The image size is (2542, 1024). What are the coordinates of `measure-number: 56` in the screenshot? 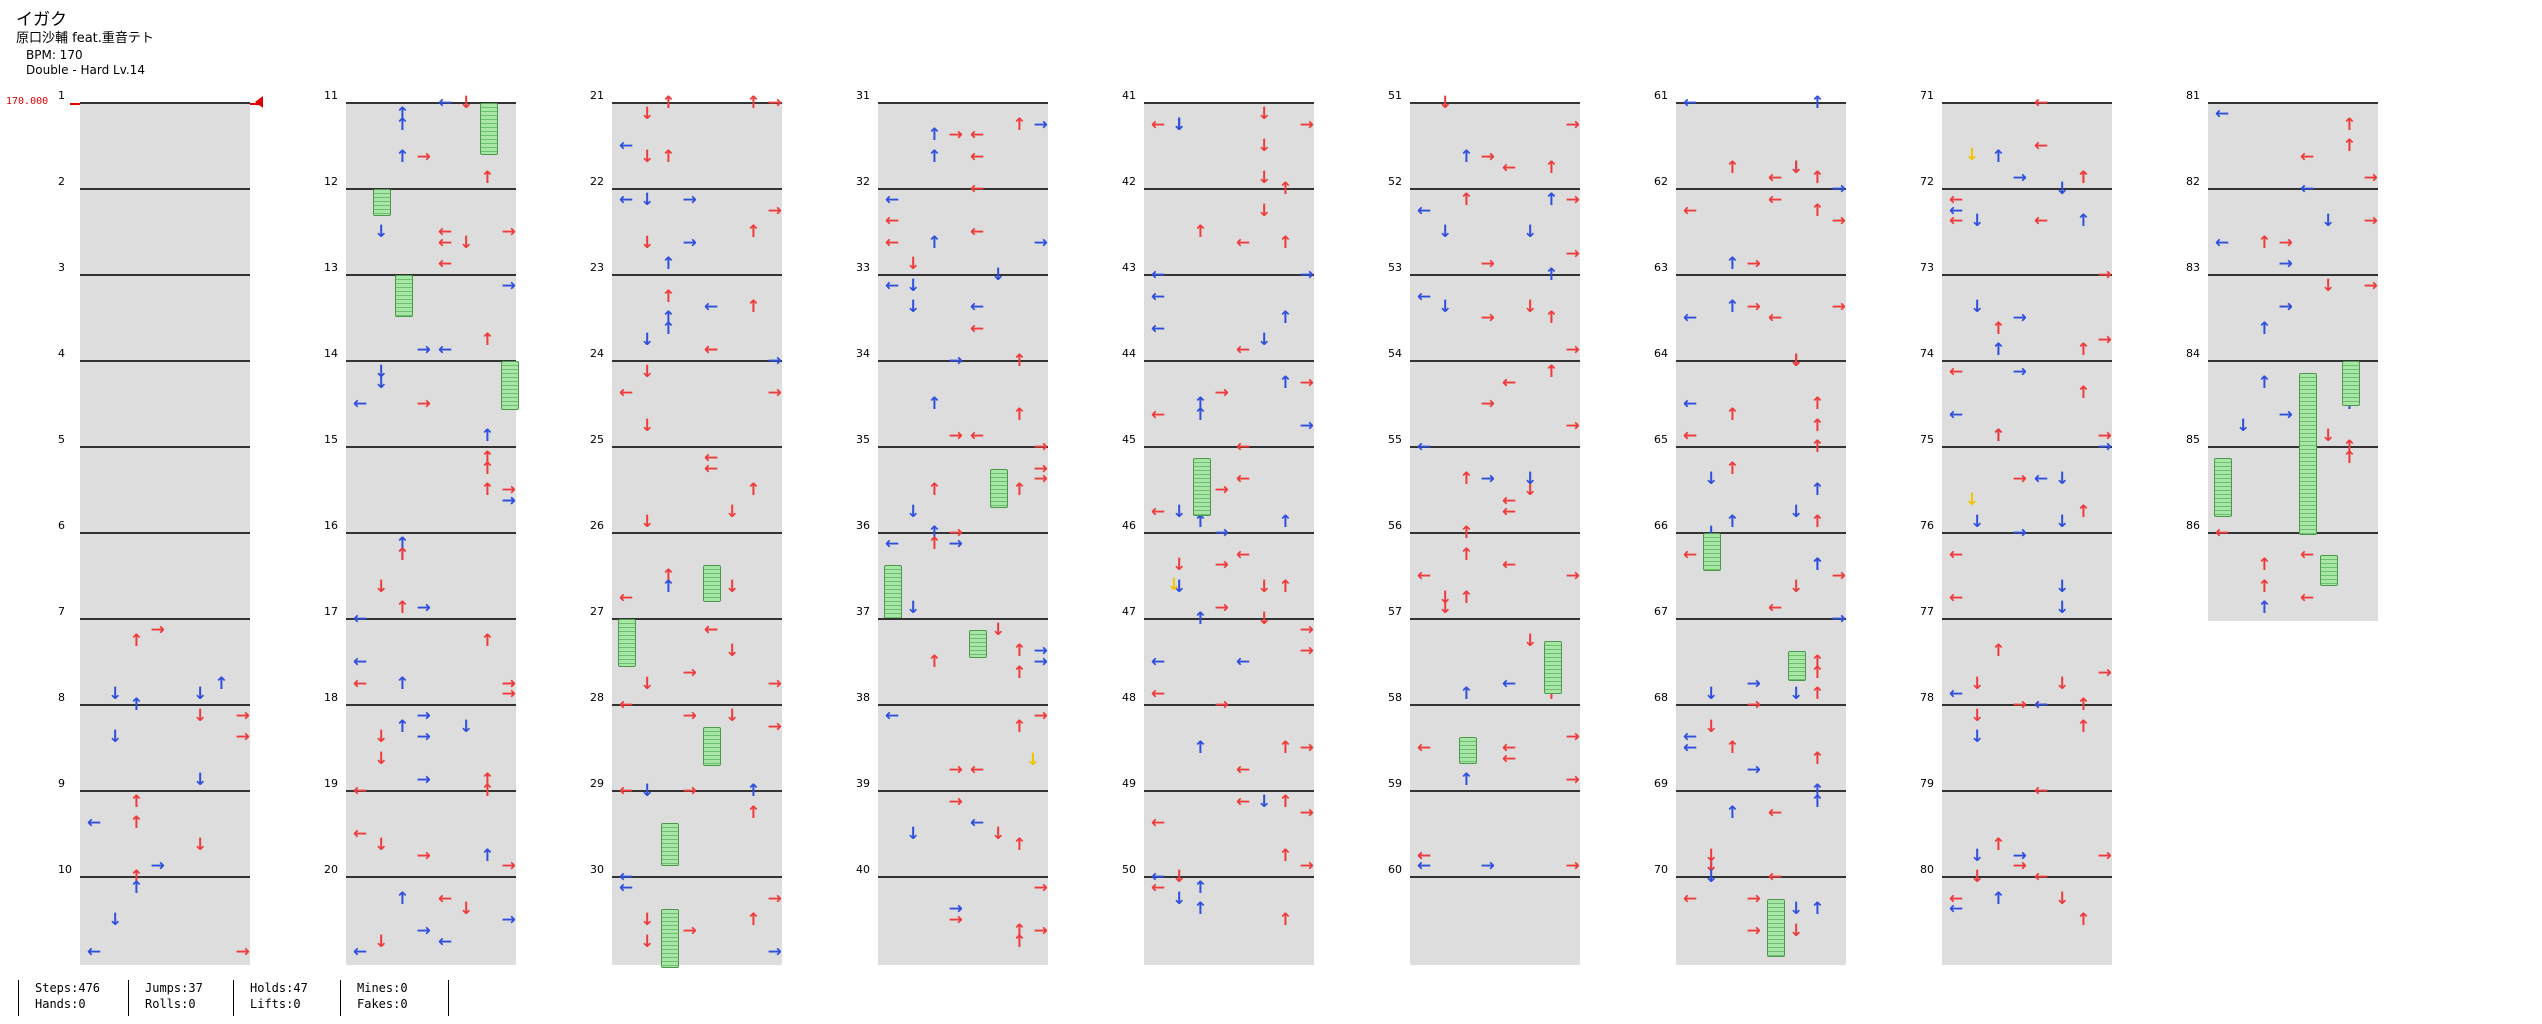 It's located at (1395, 525).